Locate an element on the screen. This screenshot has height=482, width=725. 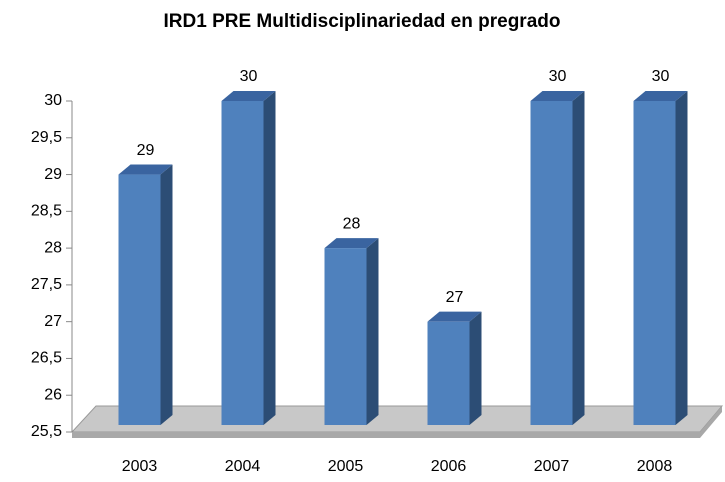
y-tick-label: 28 is located at coordinates (53, 247).